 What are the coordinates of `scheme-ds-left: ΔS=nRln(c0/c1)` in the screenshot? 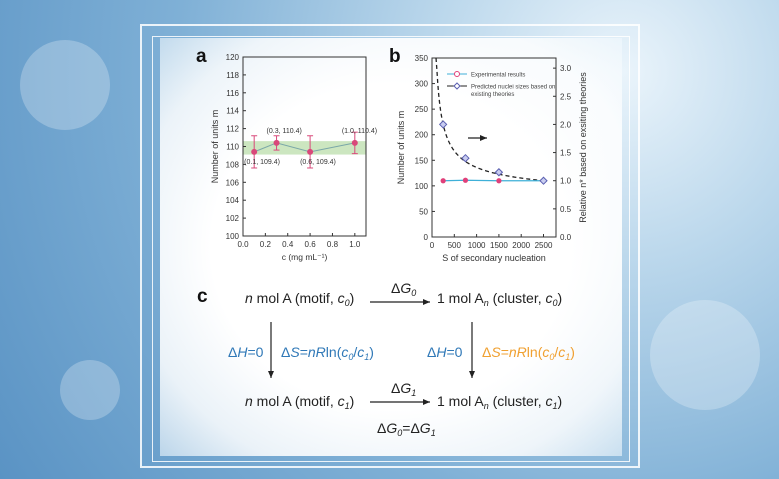 It's located at (327, 353).